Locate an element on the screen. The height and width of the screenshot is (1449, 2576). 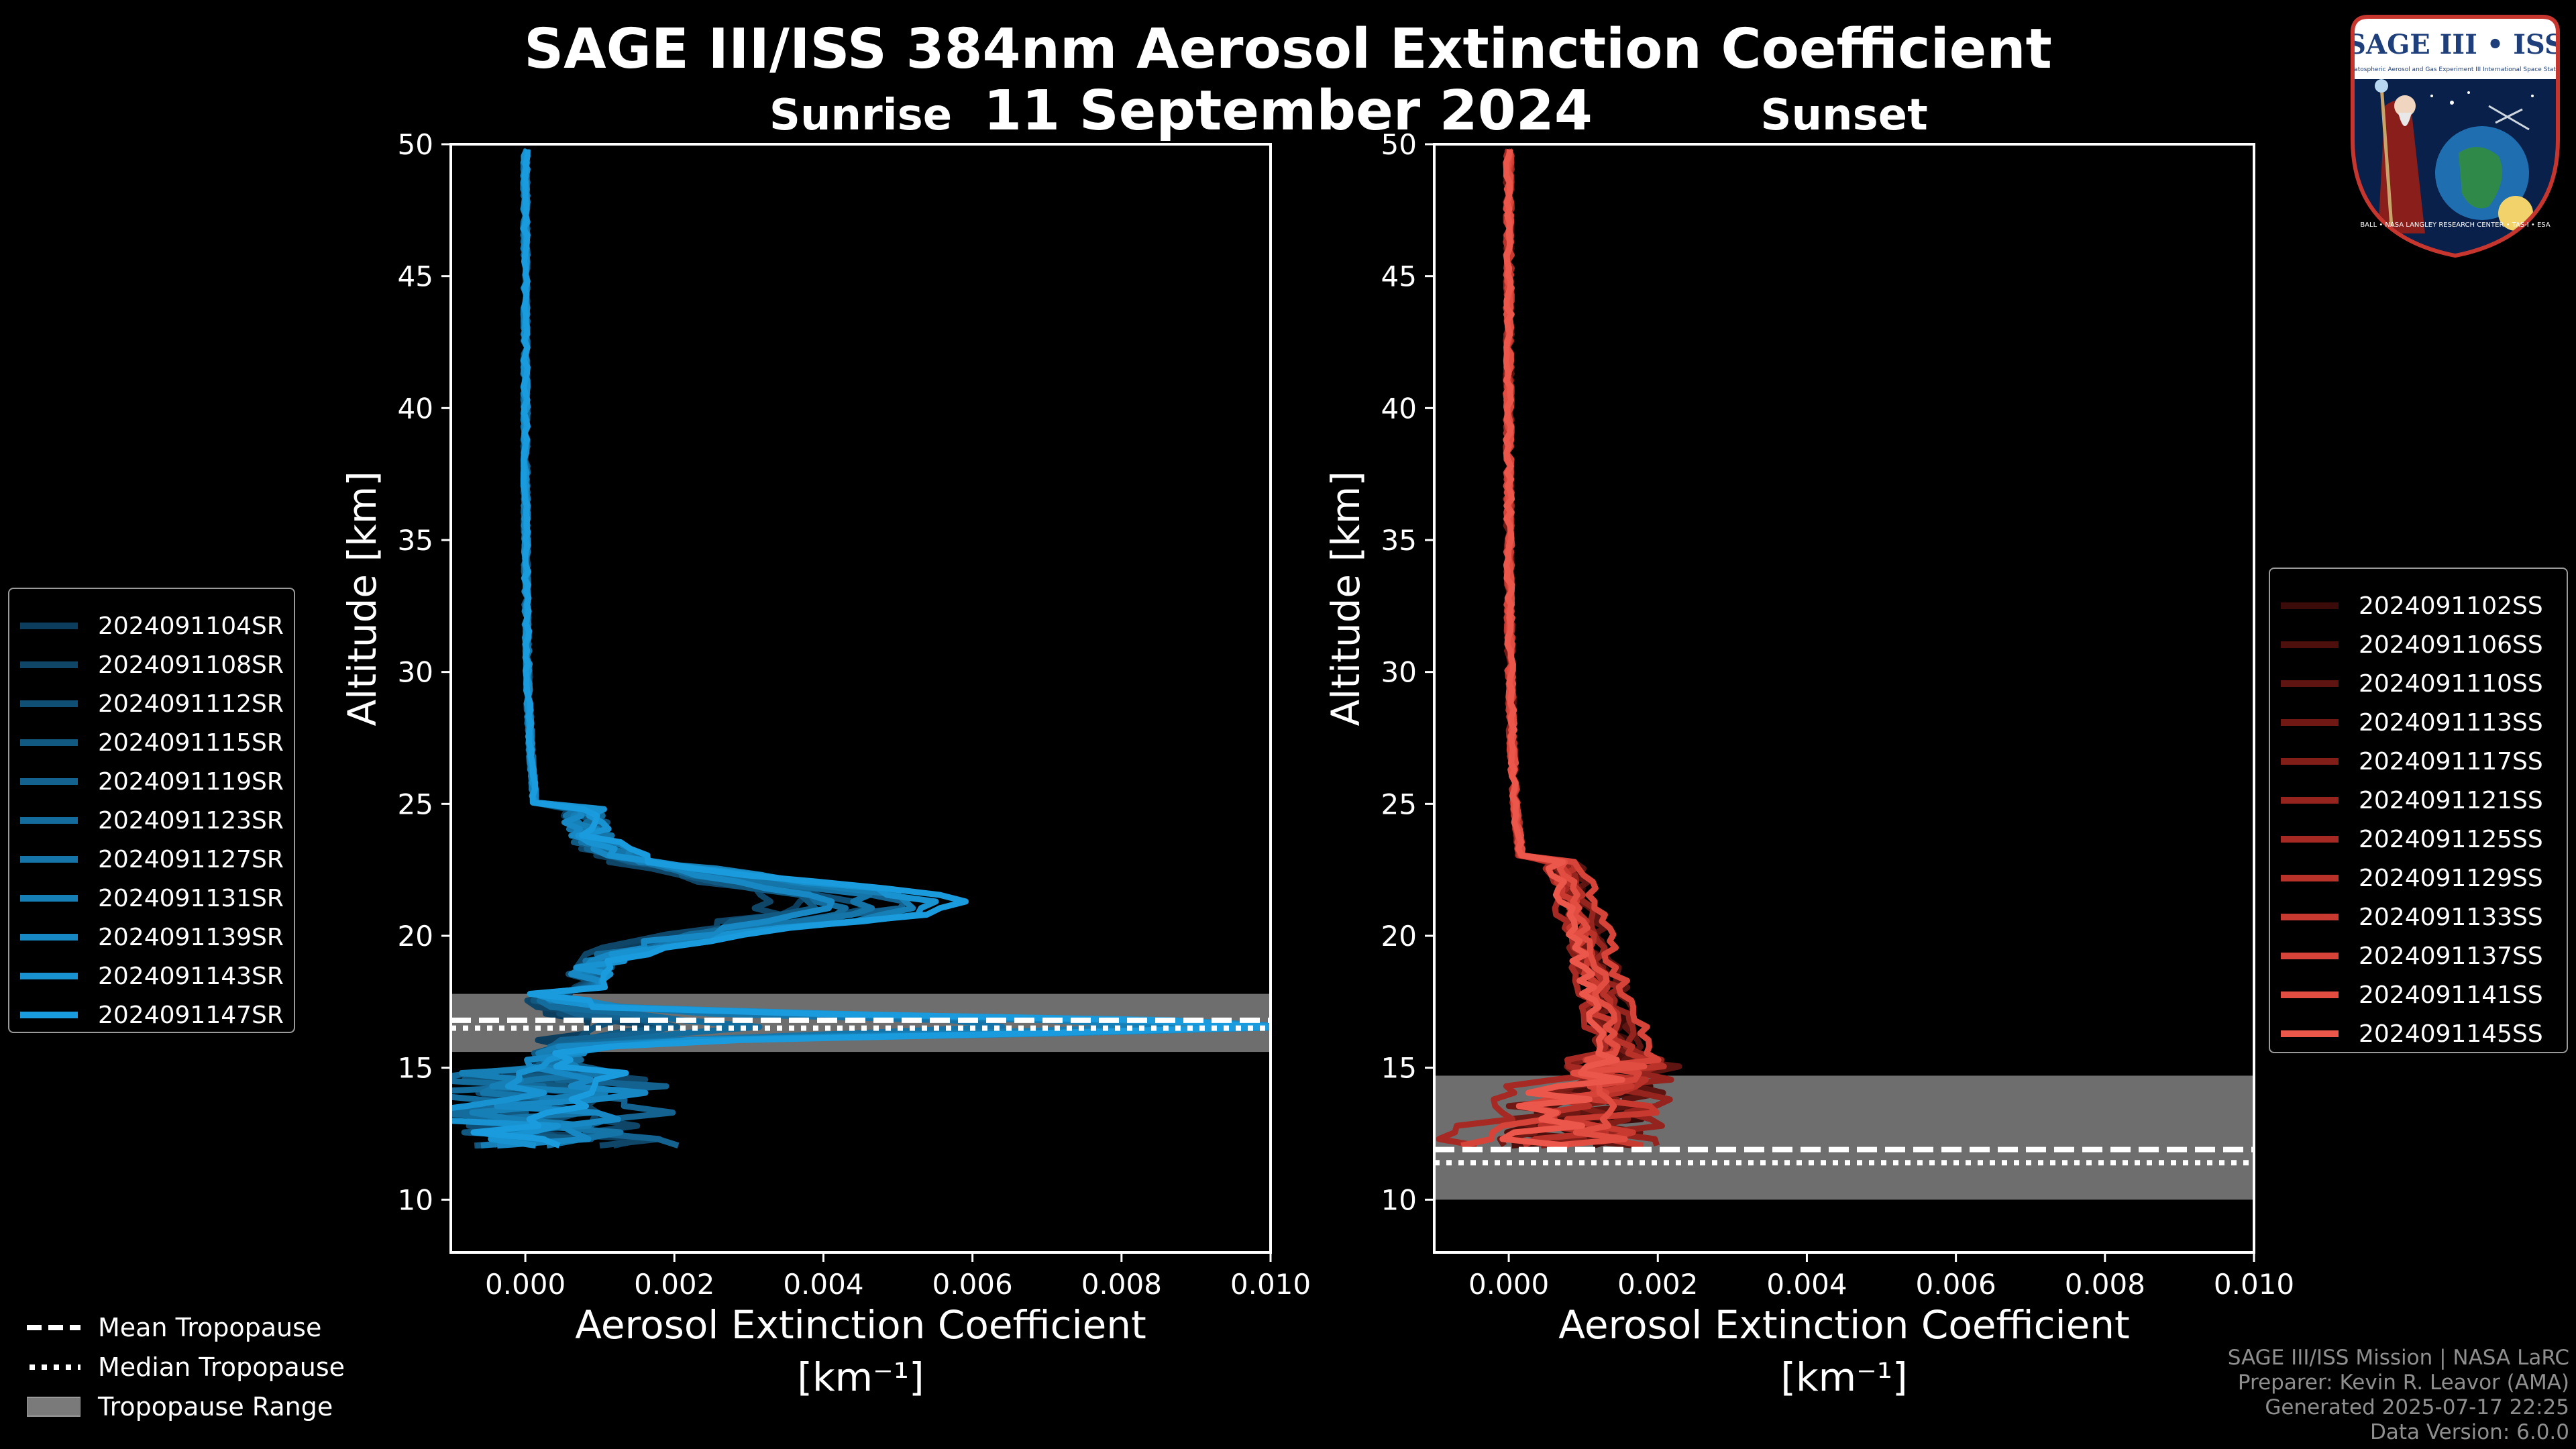
sunset-ytick-label: 30 is located at coordinates (1399, 672).